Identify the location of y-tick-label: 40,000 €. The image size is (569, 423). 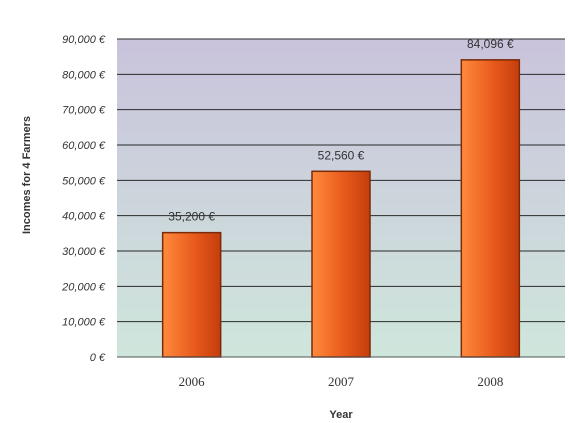
(84, 217).